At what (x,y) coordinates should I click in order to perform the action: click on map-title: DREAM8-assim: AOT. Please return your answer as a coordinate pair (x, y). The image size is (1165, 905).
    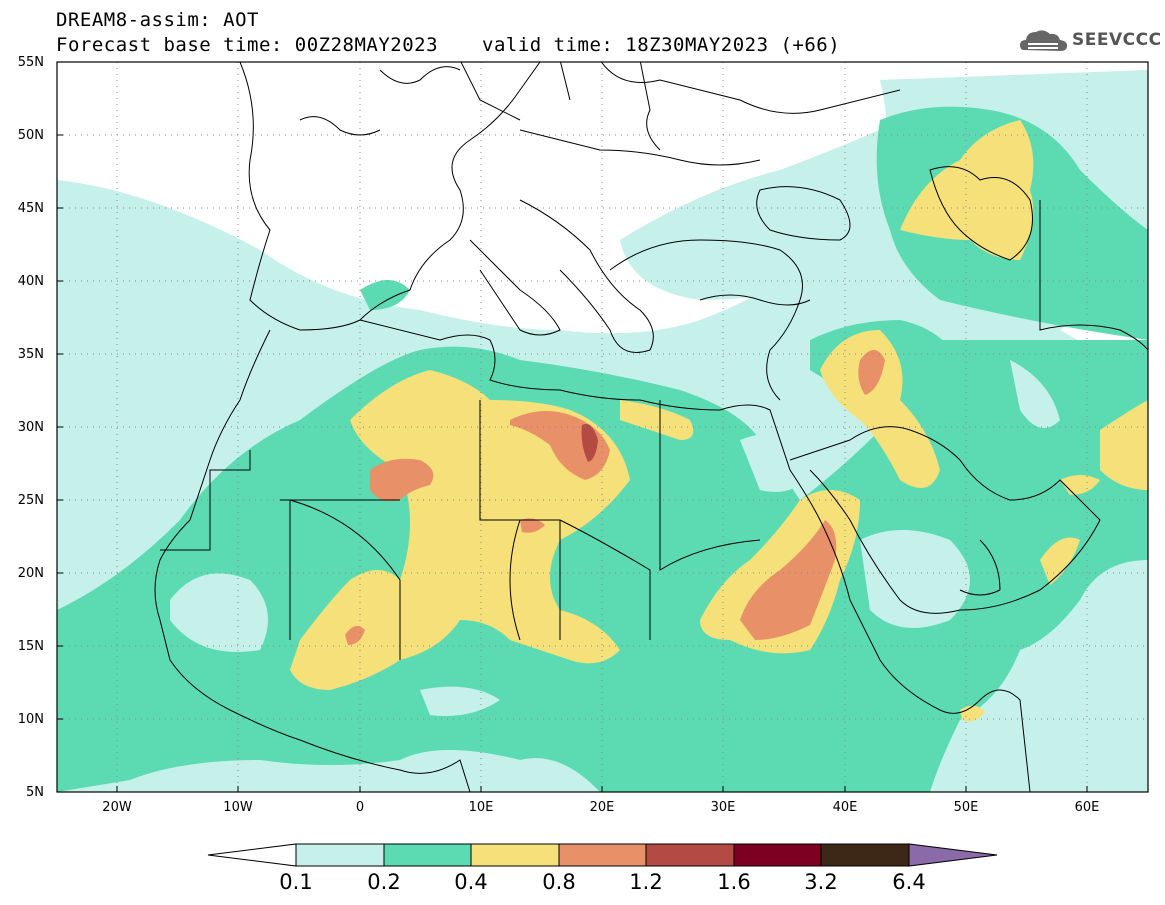
    Looking at the image, I should click on (157, 20).